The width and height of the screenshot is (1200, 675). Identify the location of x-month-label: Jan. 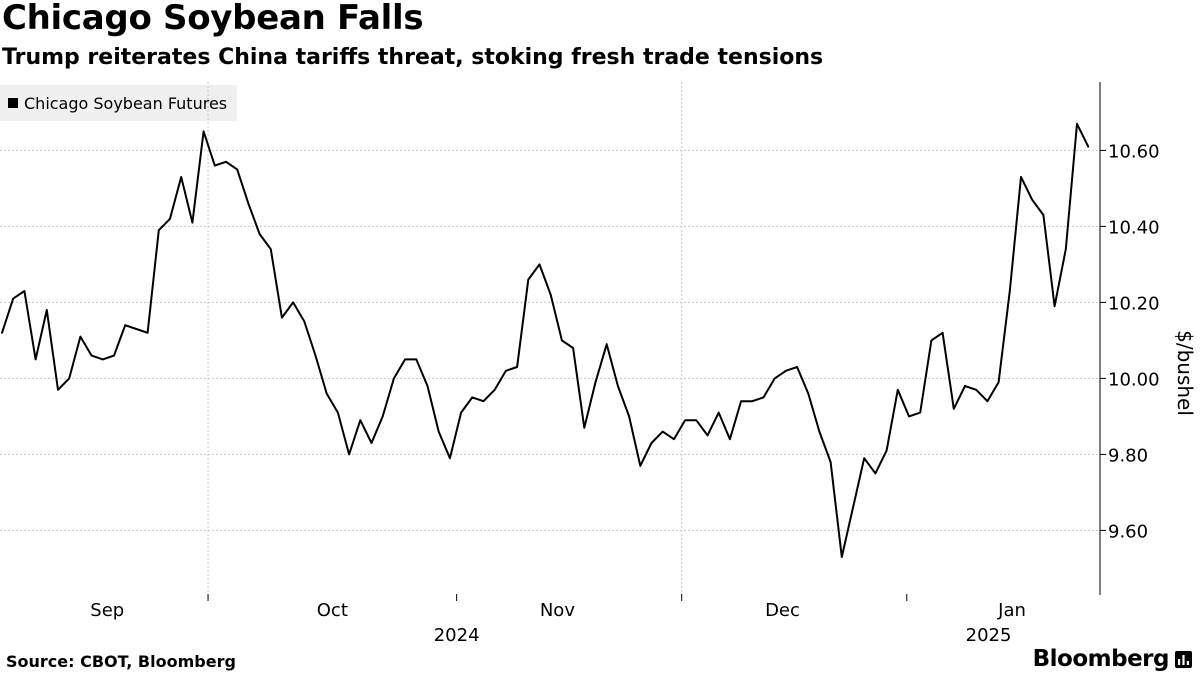
(1011, 610).